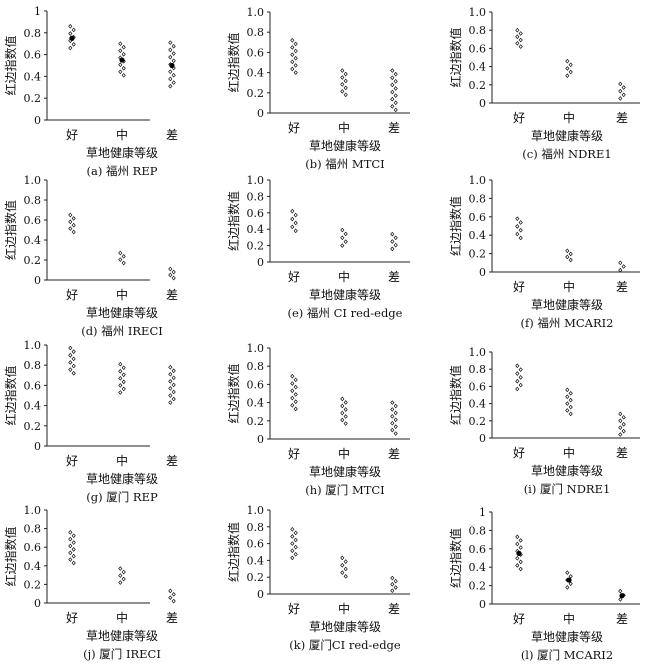  Describe the element at coordinates (344, 164) in the screenshot. I see `panel-caption: (b) 福州 MTCI` at that location.